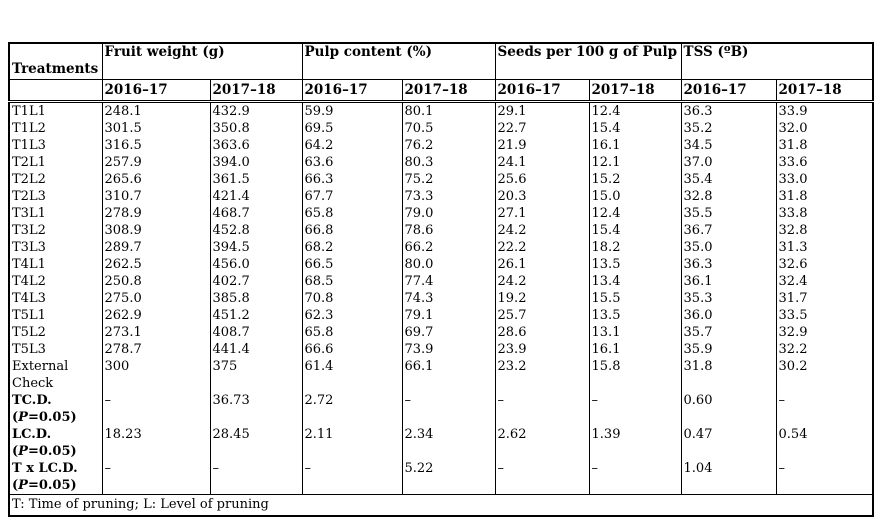 This screenshot has width=877, height=517. I want to click on cell: 32.2, so click(824, 349).